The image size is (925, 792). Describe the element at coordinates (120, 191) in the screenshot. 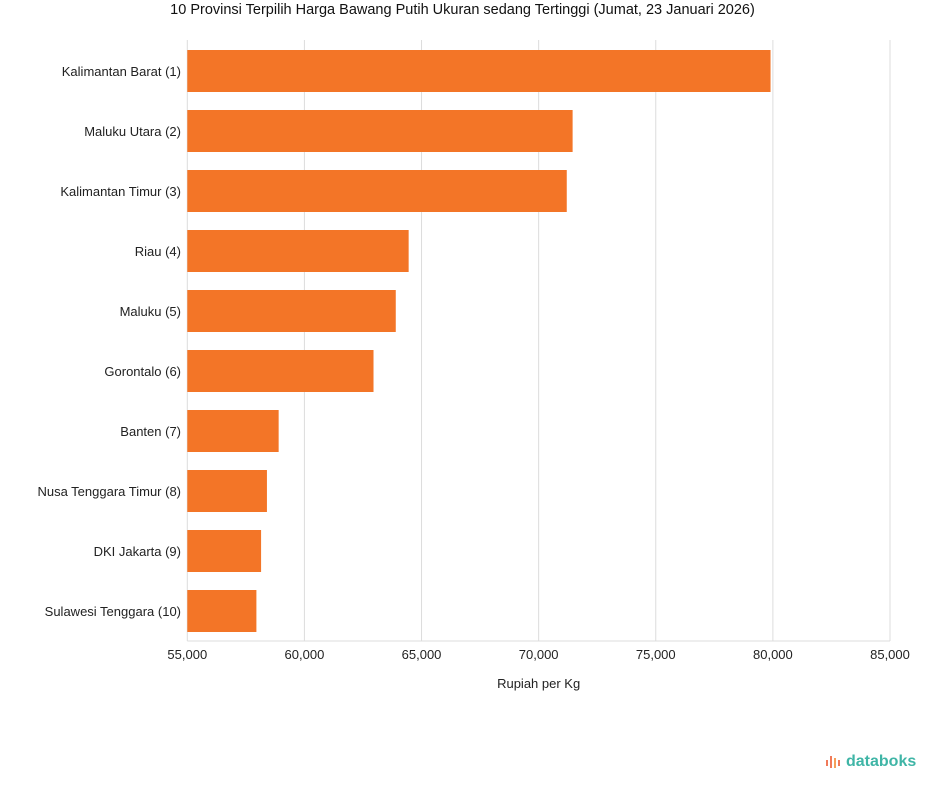

I see `y-category-label: Kalimantan Timur (3)` at that location.